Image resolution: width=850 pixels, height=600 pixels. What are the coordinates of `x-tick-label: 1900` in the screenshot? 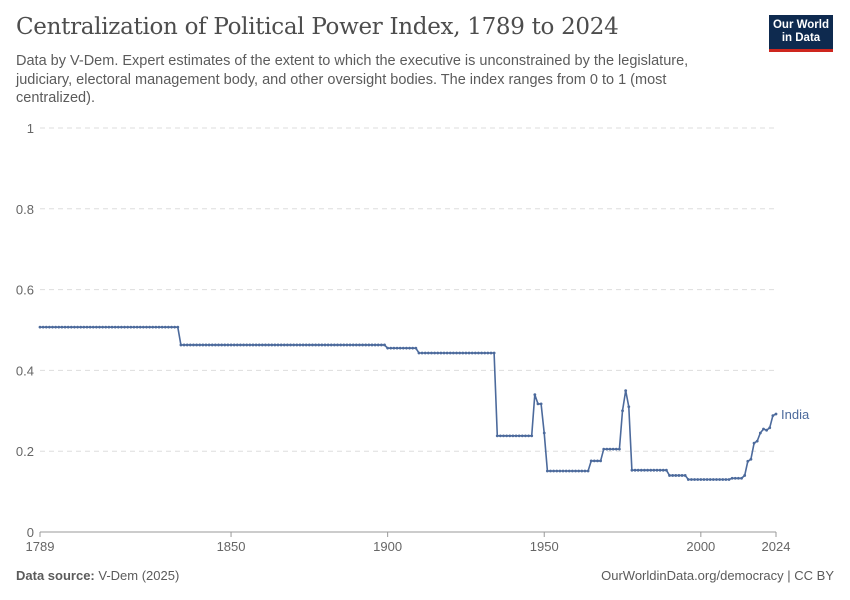 It's located at (387, 546).